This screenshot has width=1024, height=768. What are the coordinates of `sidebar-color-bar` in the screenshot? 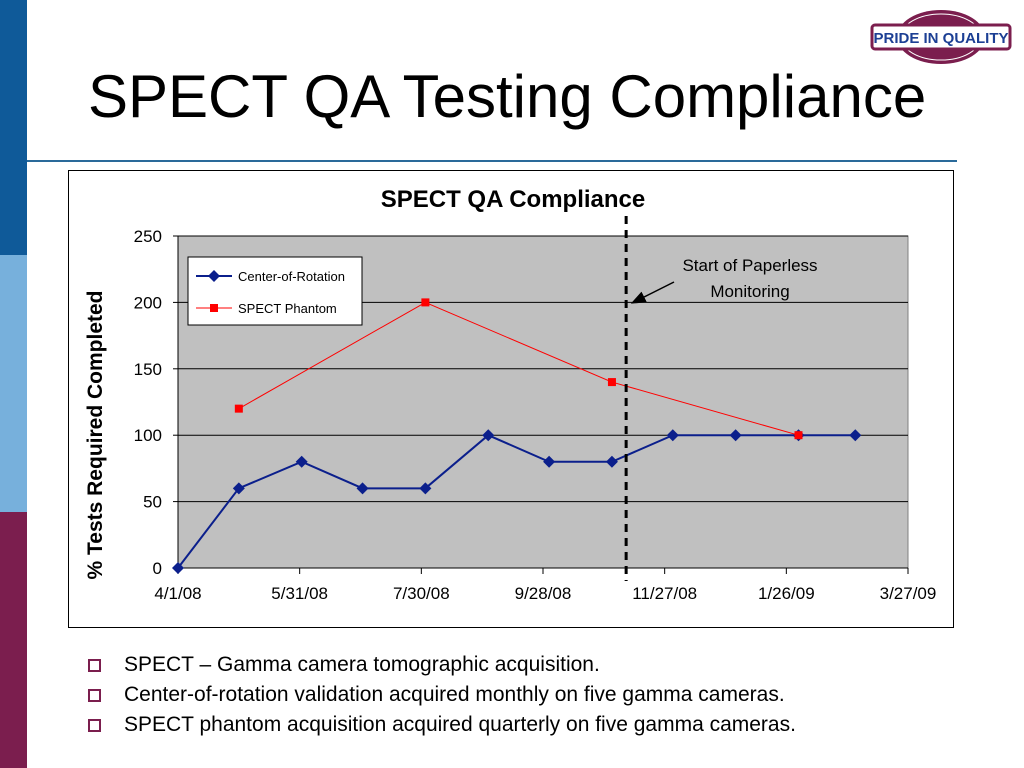 It's located at (13, 384).